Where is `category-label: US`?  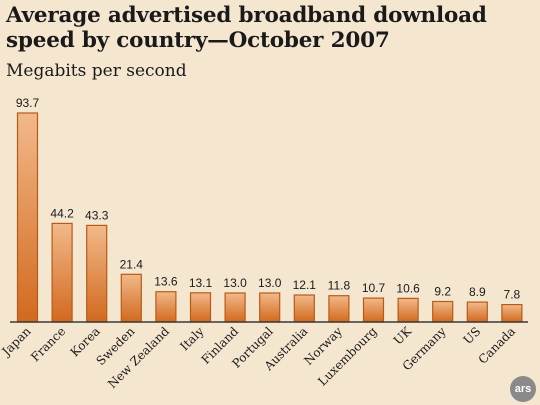
category-label: US is located at coordinates (472, 335).